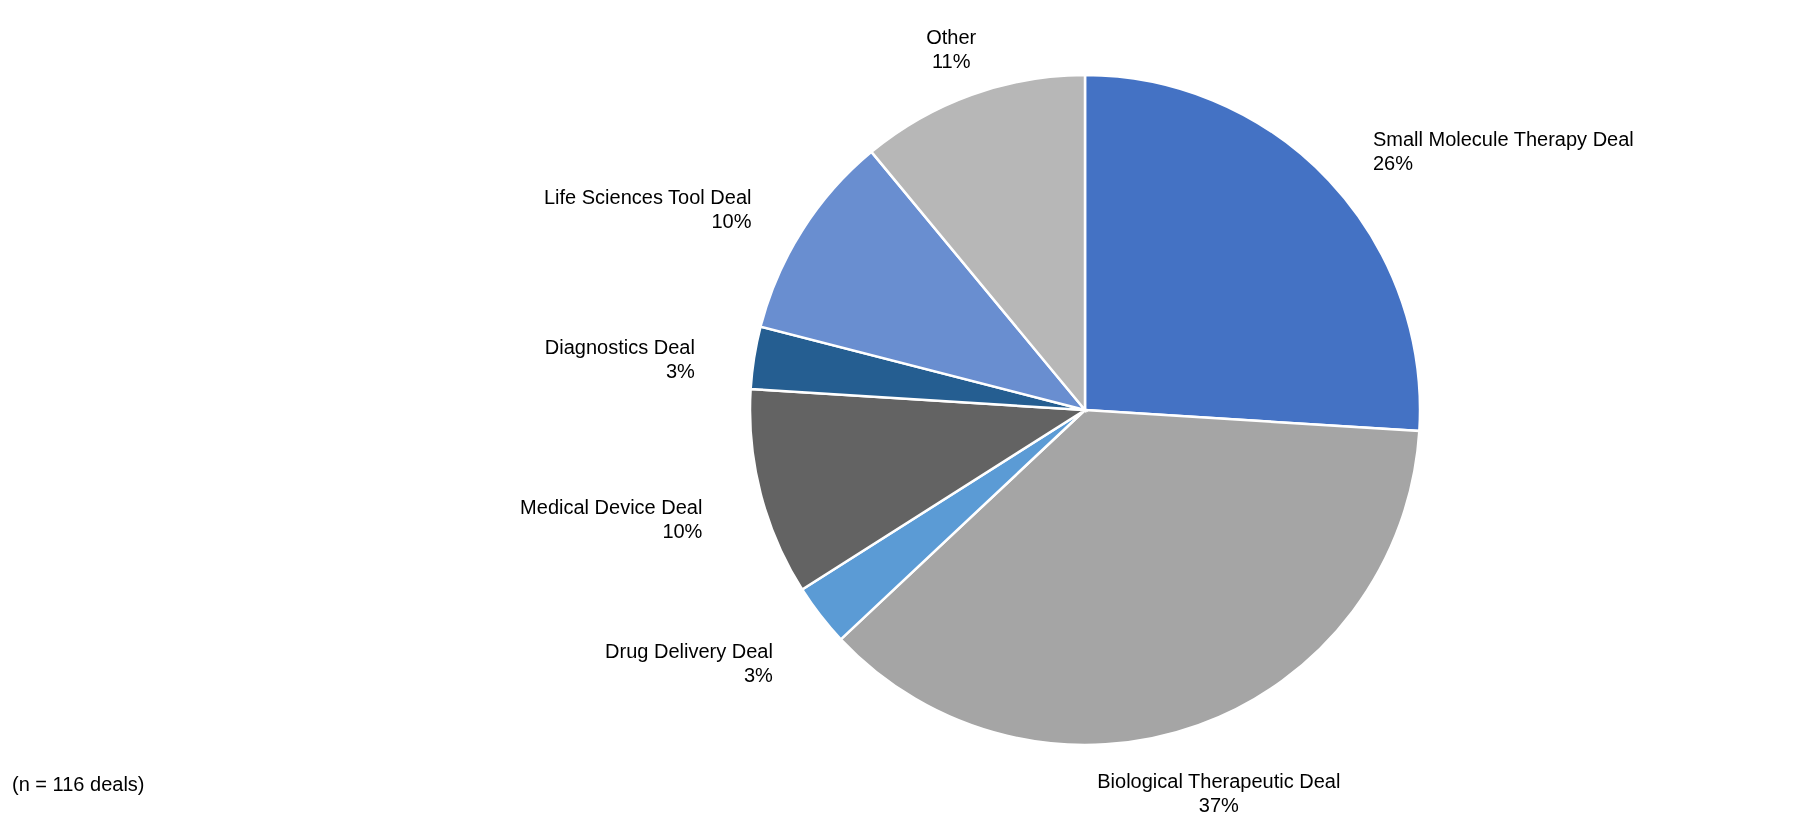  I want to click on slice-label: Small Molecule Therapy Deal, so click(1503, 138).